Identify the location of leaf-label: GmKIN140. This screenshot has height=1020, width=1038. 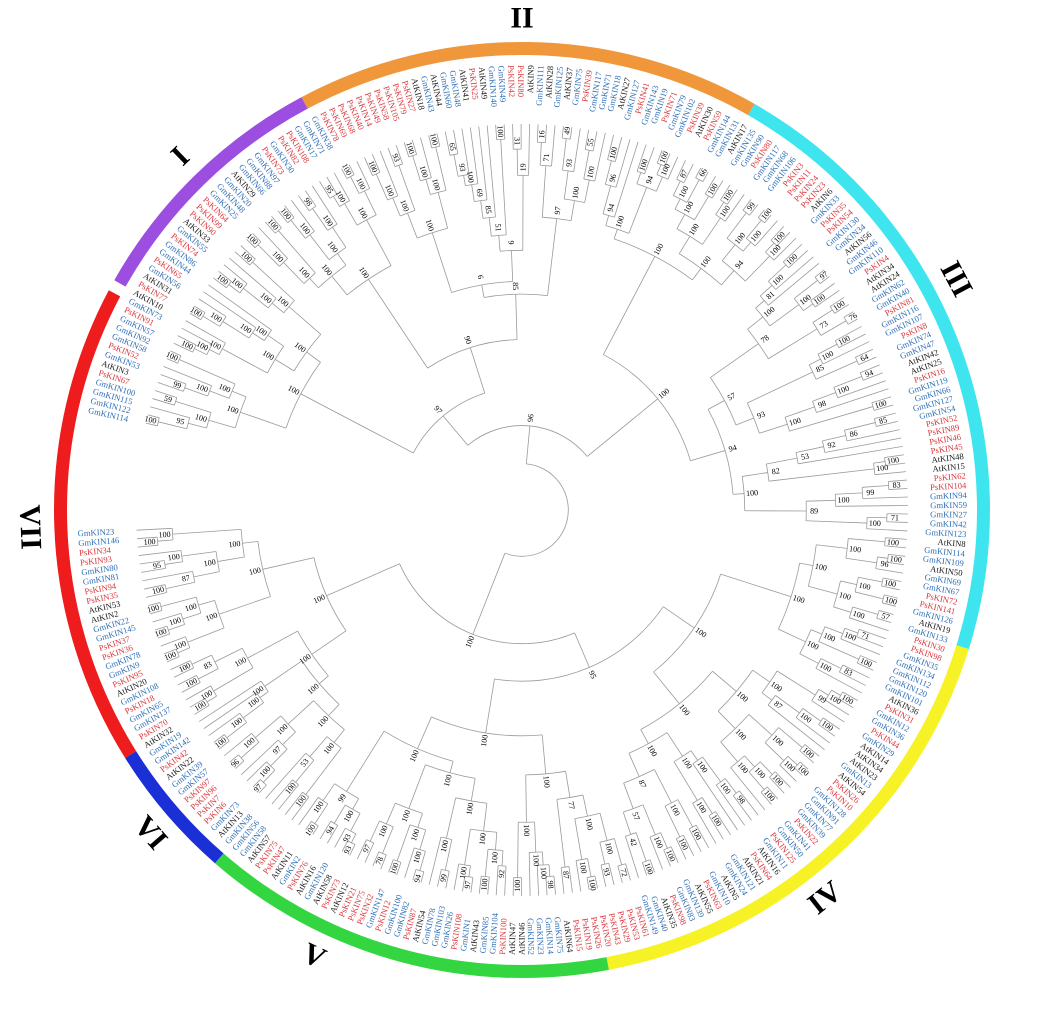
(493, 87).